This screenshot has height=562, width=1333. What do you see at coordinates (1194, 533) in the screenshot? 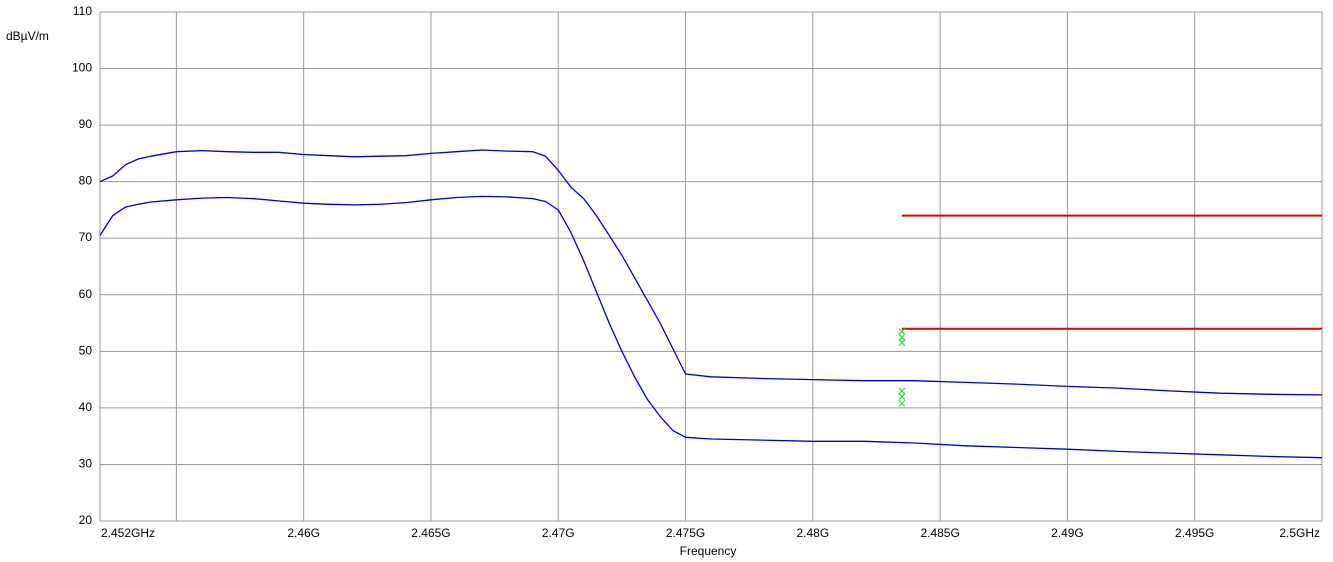
I see `x-tick-label: 2.495G` at bounding box center [1194, 533].